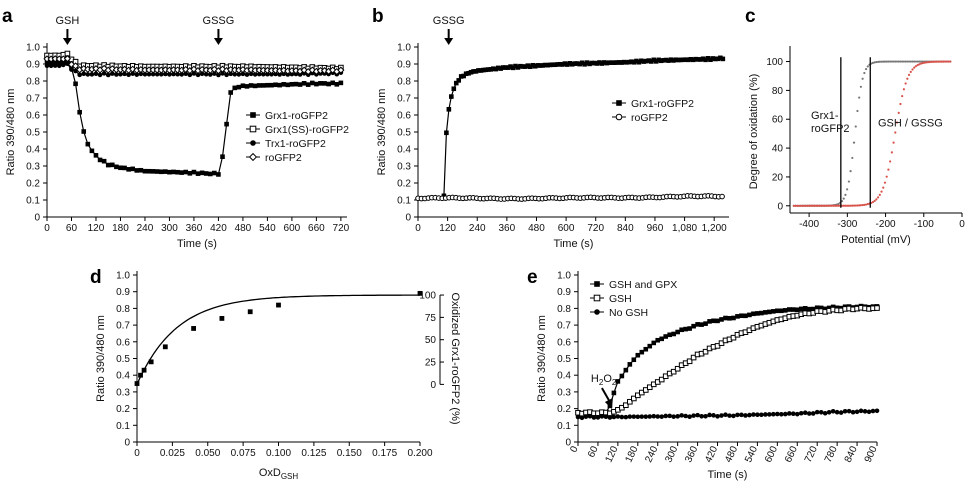  I want to click on y-tick-label: 80, so click(778, 91).